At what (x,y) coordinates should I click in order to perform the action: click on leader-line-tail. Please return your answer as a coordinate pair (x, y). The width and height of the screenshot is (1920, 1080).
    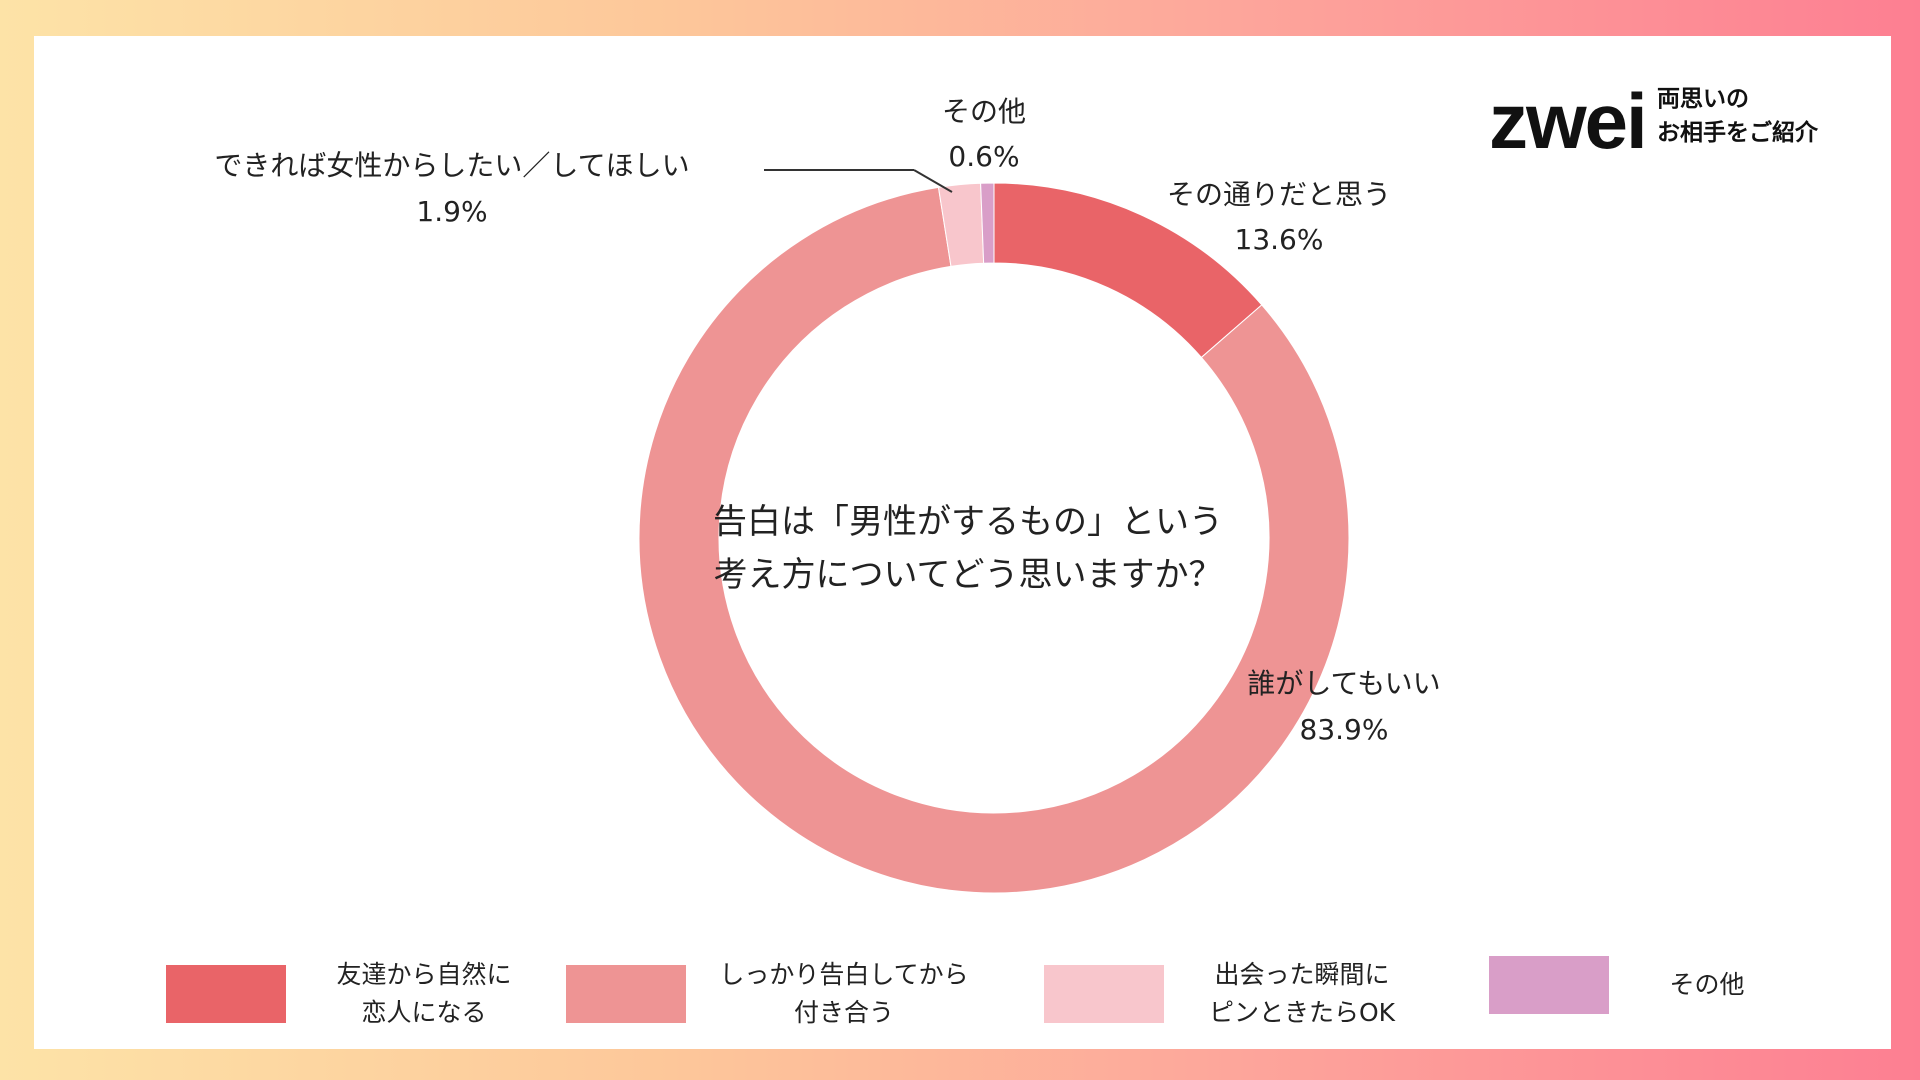
    Looking at the image, I should click on (933, 181).